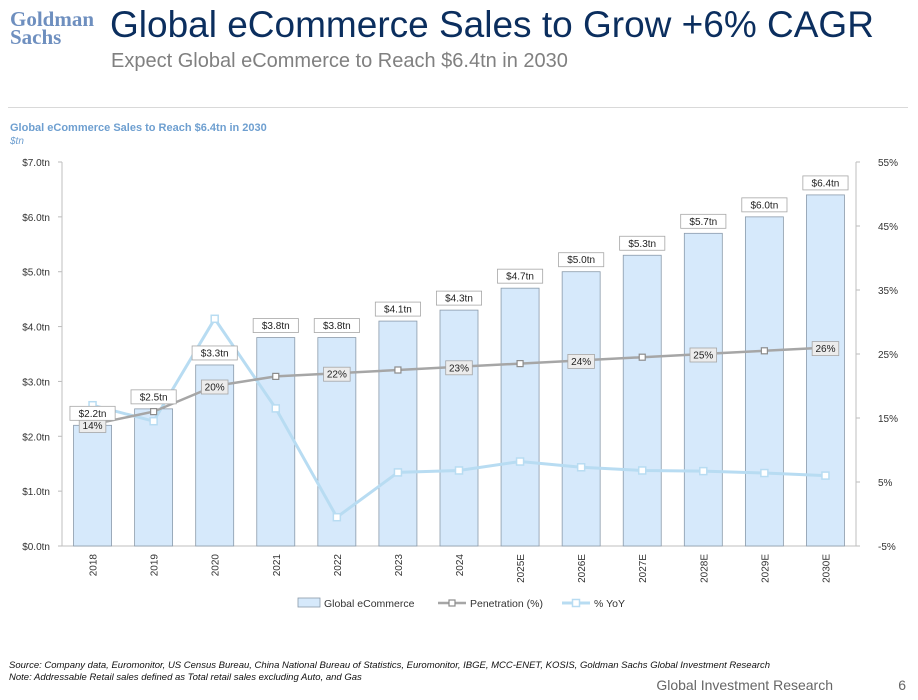  I want to click on bar-data-label: $4.7tn, so click(520, 277).